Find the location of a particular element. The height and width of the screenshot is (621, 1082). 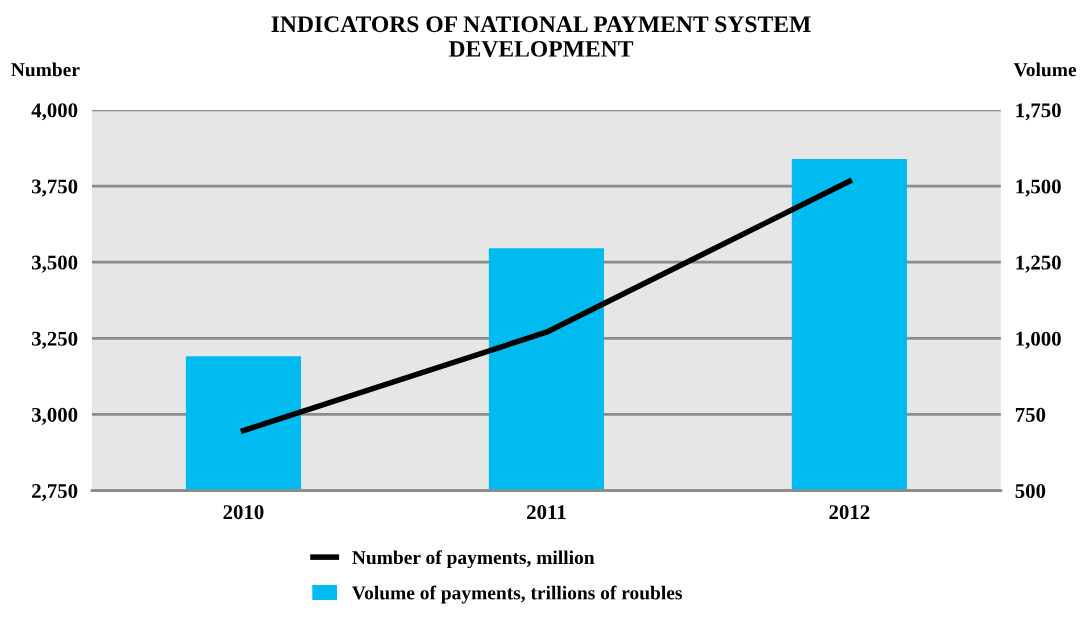

x-tick-label: 2011 is located at coordinates (546, 512).